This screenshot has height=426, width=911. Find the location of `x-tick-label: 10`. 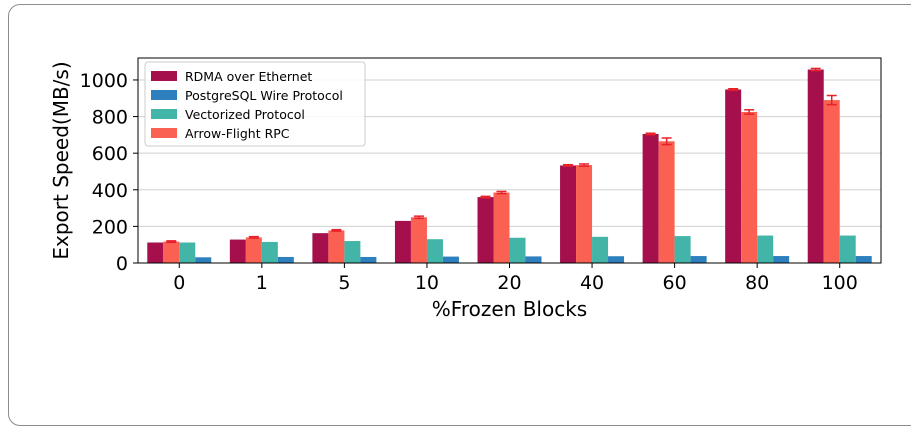

x-tick-label: 10 is located at coordinates (427, 283).